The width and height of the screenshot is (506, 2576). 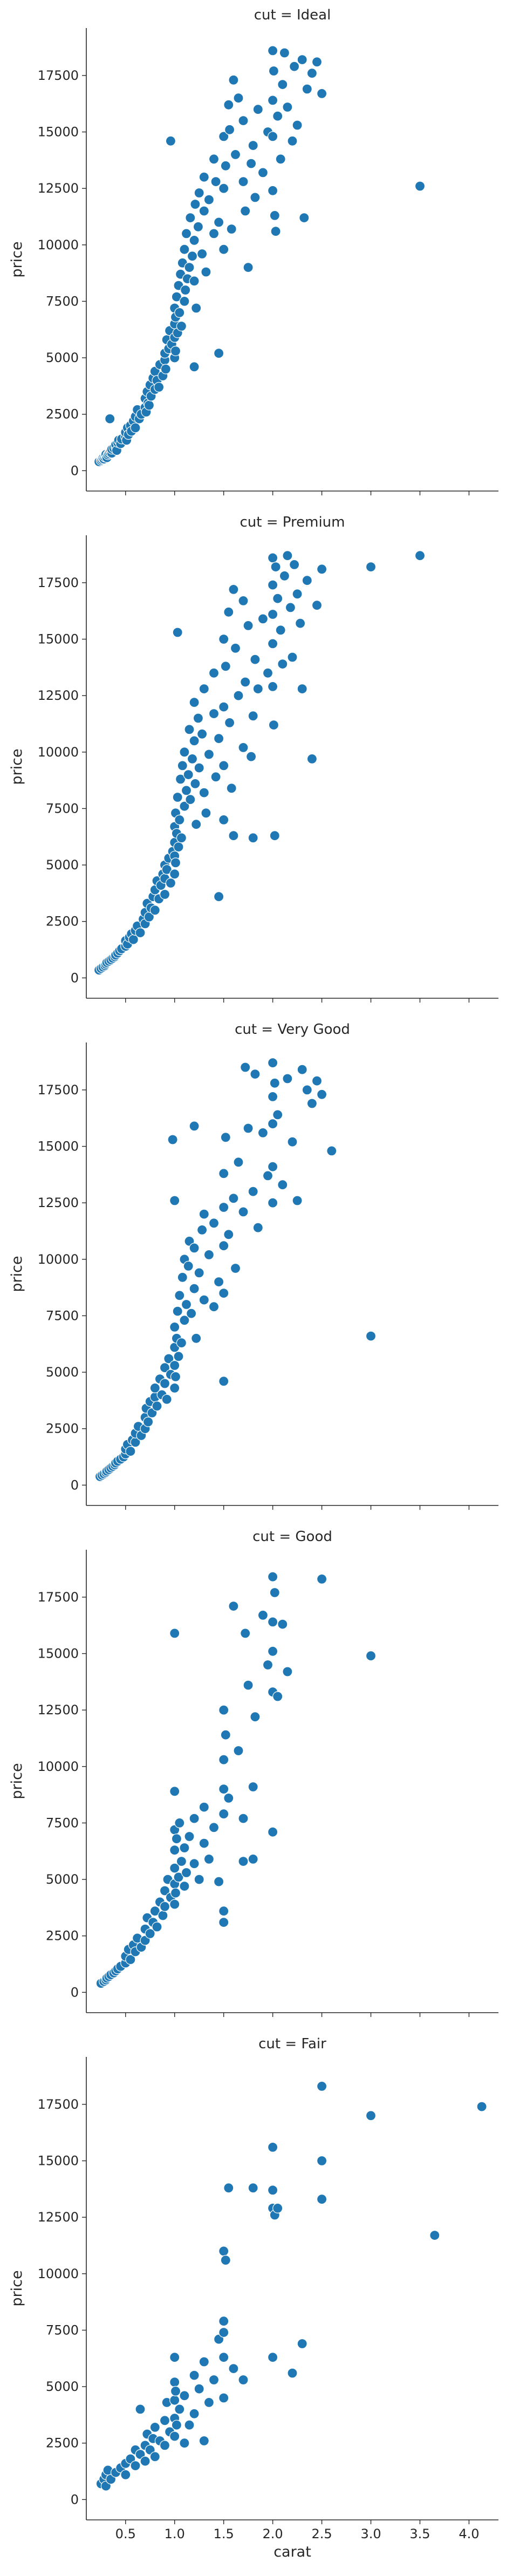 What do you see at coordinates (292, 2044) in the screenshot?
I see `panel-title: cut = Fair` at bounding box center [292, 2044].